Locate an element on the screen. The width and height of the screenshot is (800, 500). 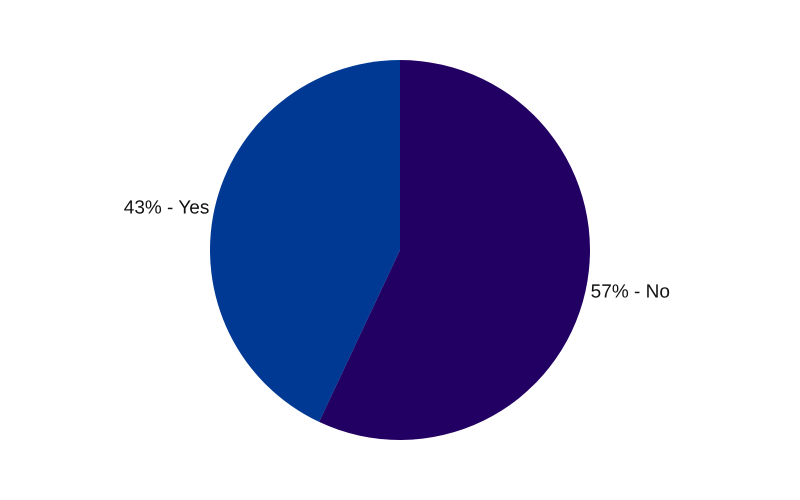
slice-label: 57% - No is located at coordinates (630, 291).